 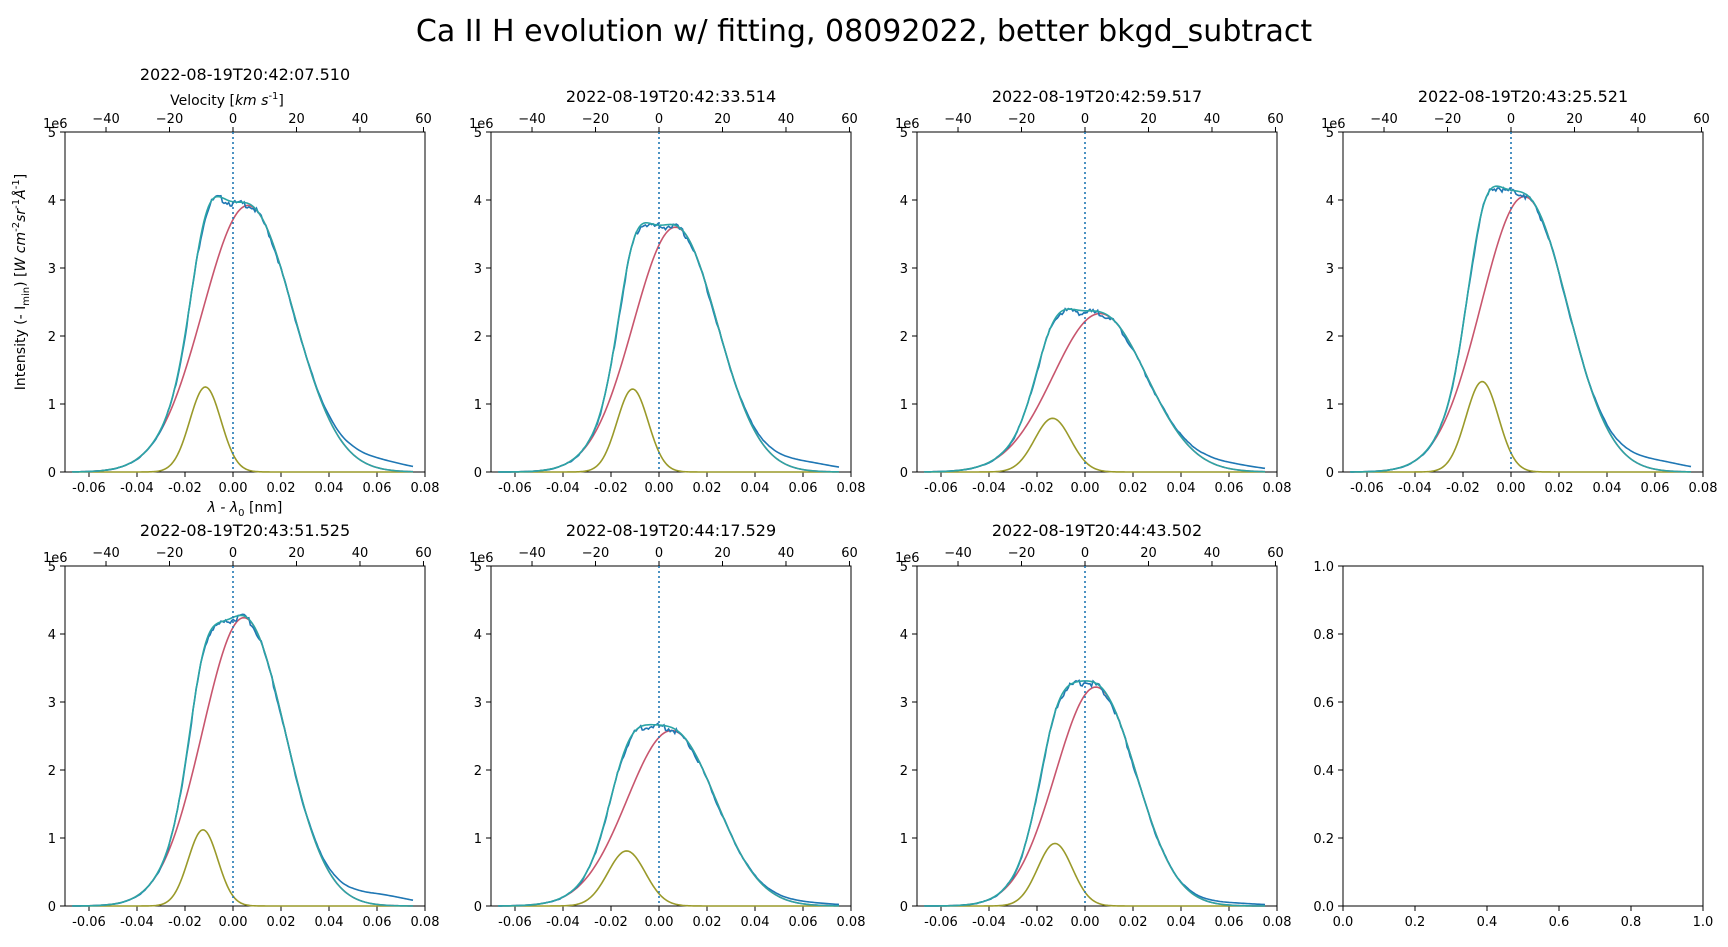 I want to click on x-tick-label: -0.02, so click(x=611, y=922).